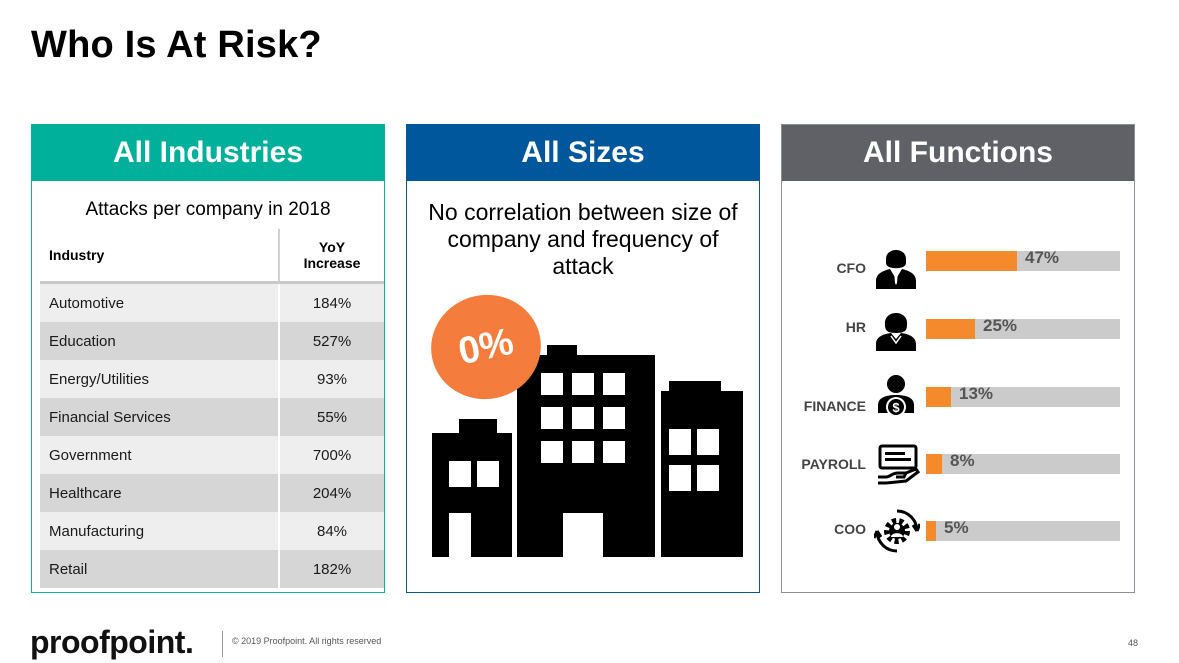 The height and width of the screenshot is (663, 1179). I want to click on industry-name: Government, so click(159, 455).